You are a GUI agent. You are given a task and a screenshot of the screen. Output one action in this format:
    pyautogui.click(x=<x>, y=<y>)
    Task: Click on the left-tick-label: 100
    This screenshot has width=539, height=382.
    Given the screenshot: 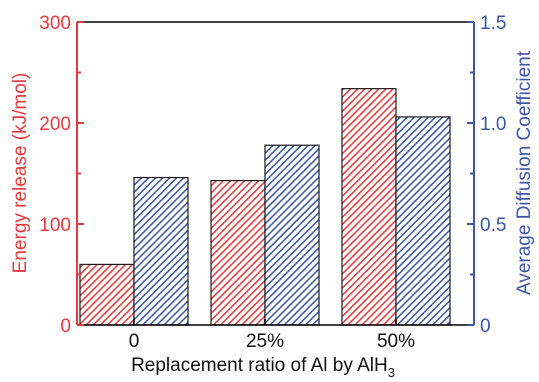 What is the action you would take?
    pyautogui.click(x=55, y=225)
    